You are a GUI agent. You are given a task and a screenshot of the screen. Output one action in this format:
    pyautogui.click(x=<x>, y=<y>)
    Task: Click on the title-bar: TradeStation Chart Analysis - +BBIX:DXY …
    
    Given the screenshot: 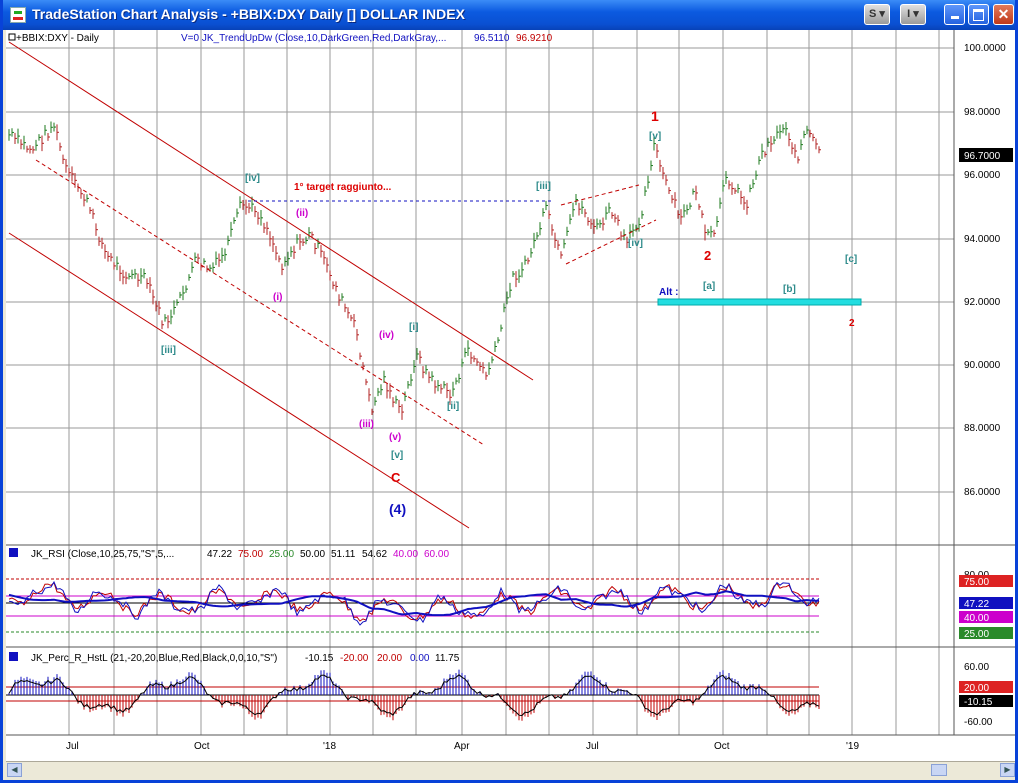 What is the action you would take?
    pyautogui.click(x=509, y=15)
    